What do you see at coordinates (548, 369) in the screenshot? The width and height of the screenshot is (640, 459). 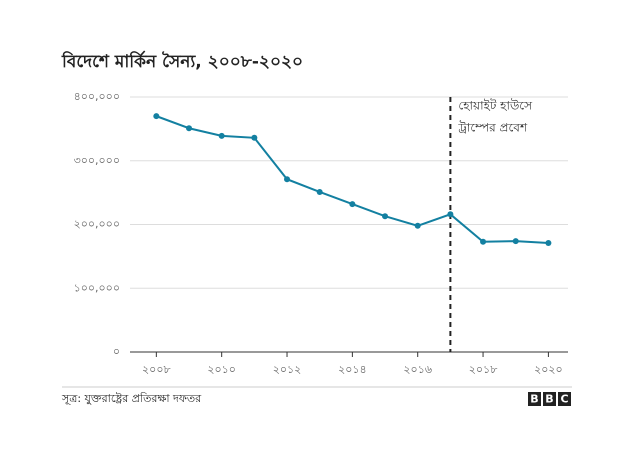 I see `x-tick-label: ২০২০` at bounding box center [548, 369].